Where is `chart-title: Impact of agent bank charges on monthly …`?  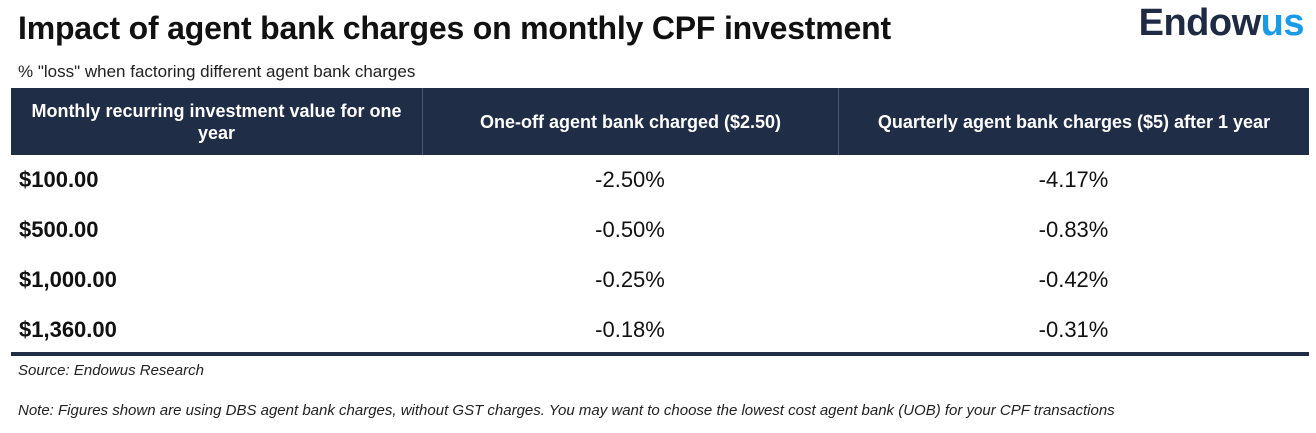
chart-title: Impact of agent bank charges on monthly … is located at coordinates (454, 28).